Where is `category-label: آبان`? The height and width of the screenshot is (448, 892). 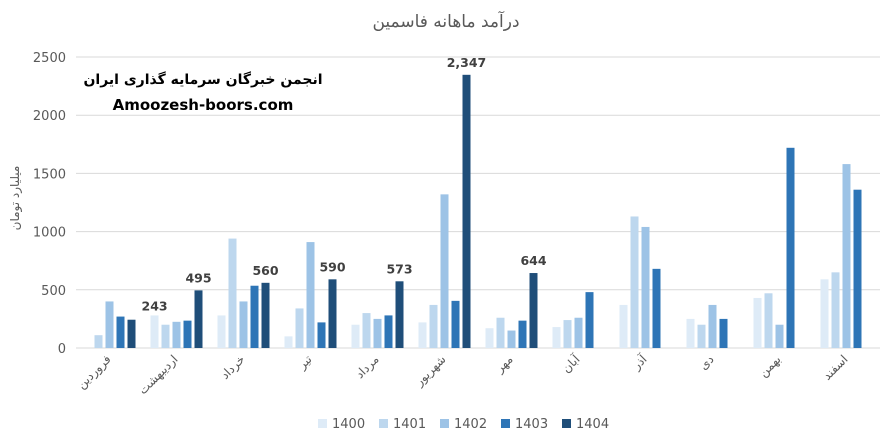 category-label: آبان is located at coordinates (570, 363).